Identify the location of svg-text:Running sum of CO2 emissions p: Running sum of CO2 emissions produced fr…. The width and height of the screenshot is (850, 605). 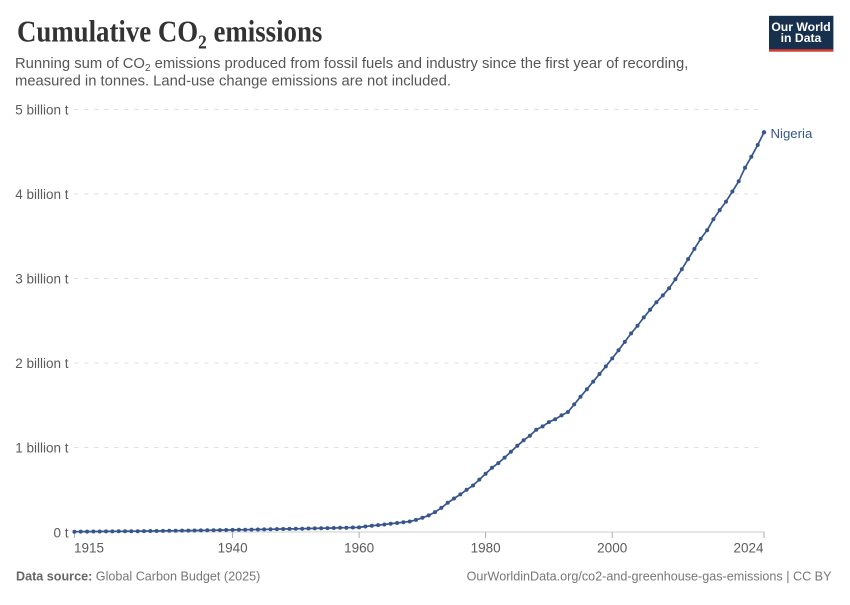
(351, 65).